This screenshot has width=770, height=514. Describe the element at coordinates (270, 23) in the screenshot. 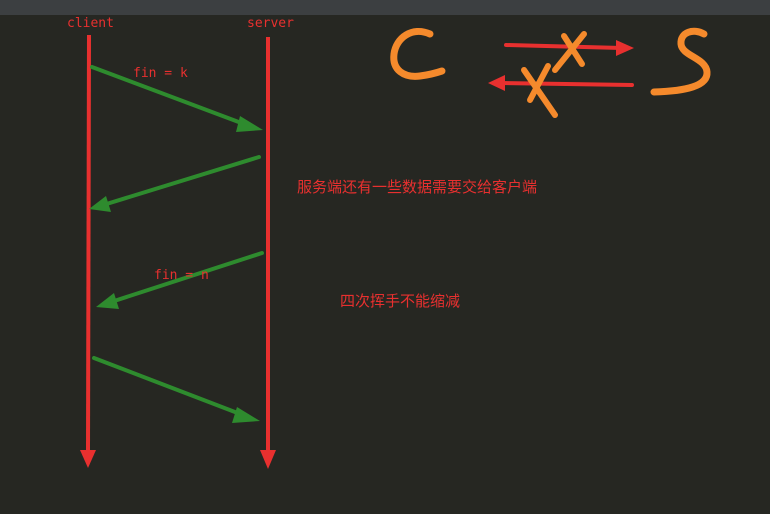

I see `server-label: server` at that location.